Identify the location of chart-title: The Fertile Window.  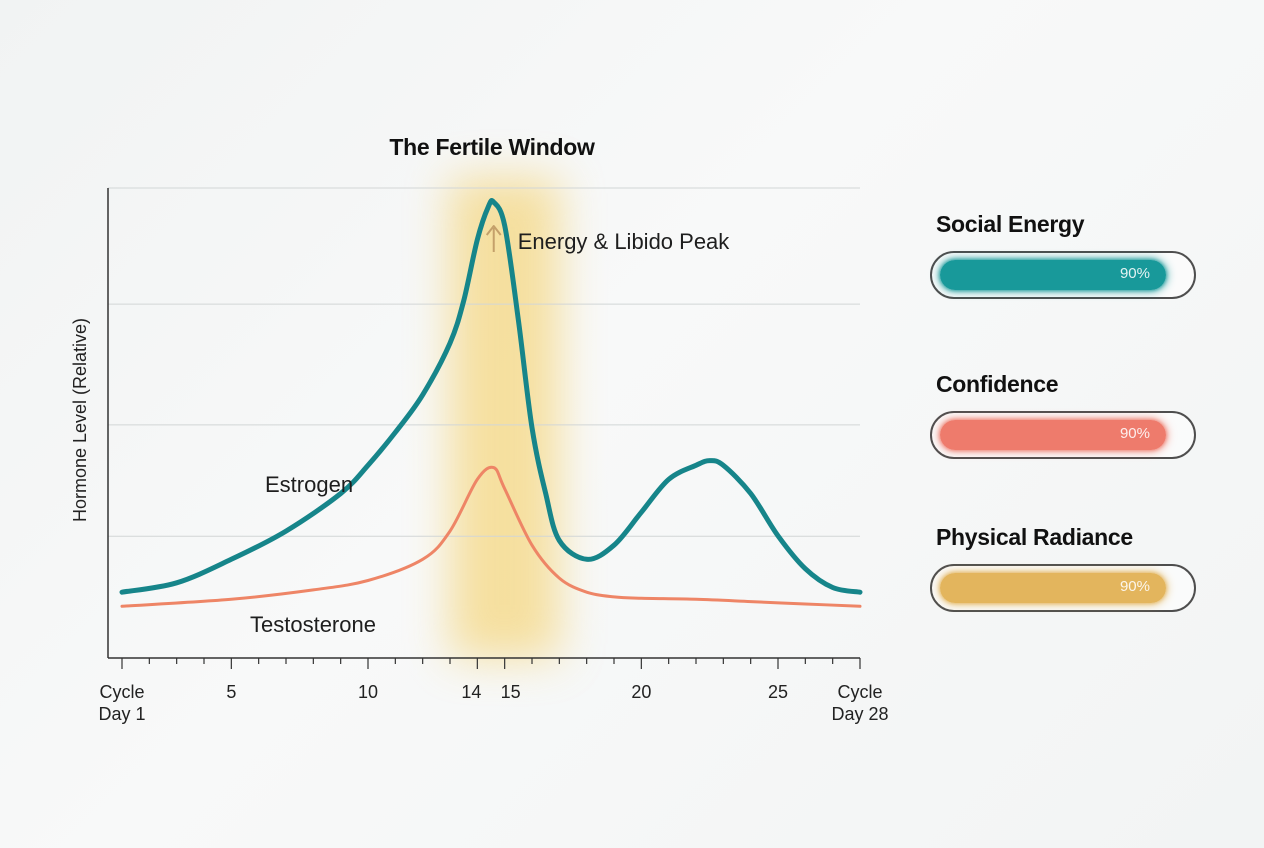
(492, 147).